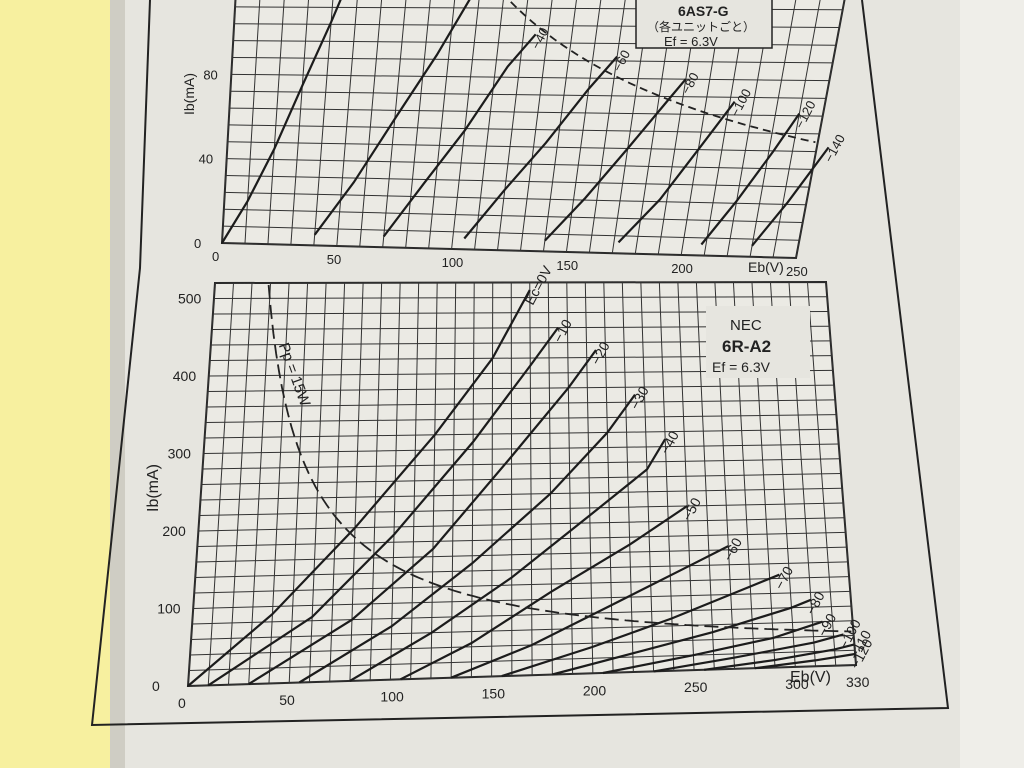 The image size is (1024, 768). What do you see at coordinates (595, 690) in the screenshot?
I see `x-tick-label: 200` at bounding box center [595, 690].